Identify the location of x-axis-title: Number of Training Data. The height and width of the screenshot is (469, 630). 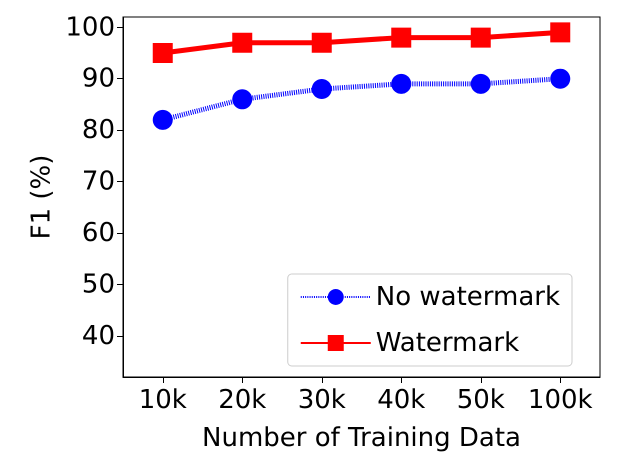
(361, 438).